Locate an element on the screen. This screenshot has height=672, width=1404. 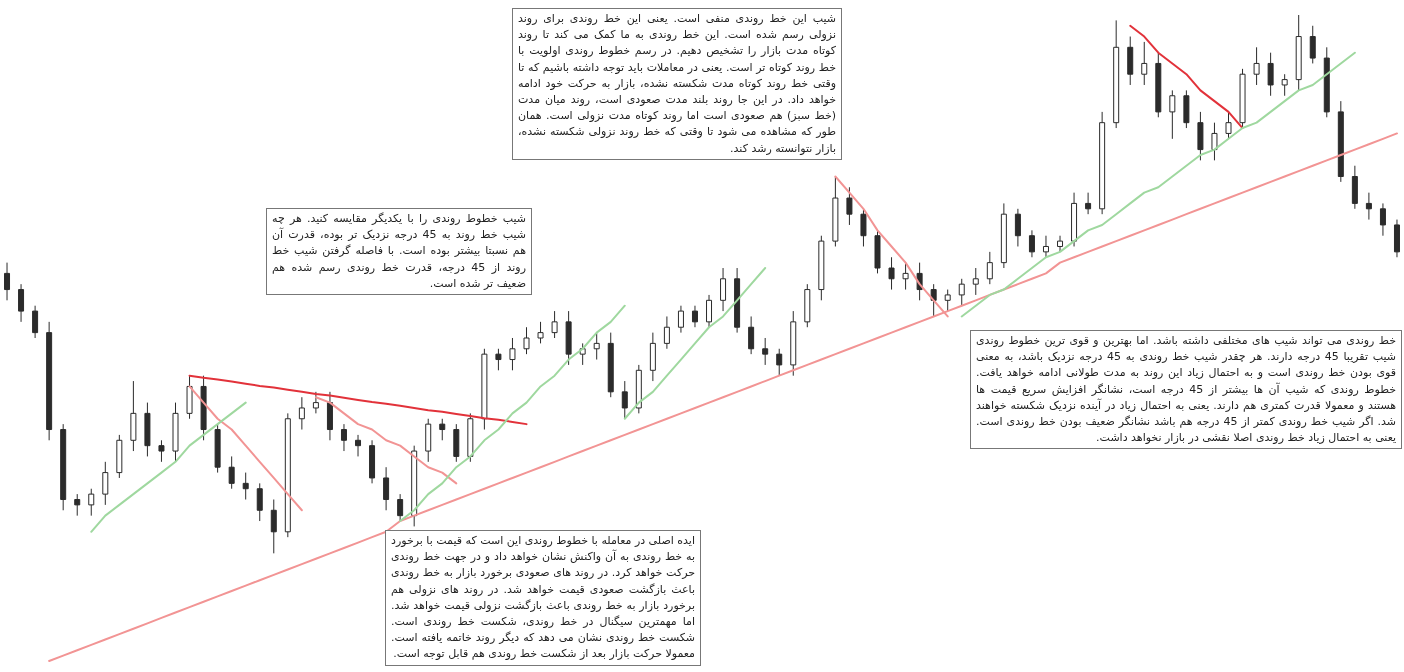
text: شیب این خط روندی منفی است. یعنی این خط روندی برای روند نزولی رسم شده است. این خط روندی به ما کمک می کند تا روند کوتاه مدت بازار را تشخیص دهیم. در رسم خطوط روندی اولویت با خط روند کوتاه تر است. یعنی در معاملات باید توجه داشته باشیم که تا وقتی خط روند کوتاه مدت شکسته نشده، بازار به حرکت خود ادامه خواهد داد. در این جا روند بلند مدت صعودی است، روند میان مدت (خط سبز) هم صعودی است اما روند کوتاه مدت نزولی است. همان طور که مشاهده می شود تا وقتی که خط روند نزولی شکسته نشده، بازار نتوانسته رشد کند. is located at coordinates (677, 83).